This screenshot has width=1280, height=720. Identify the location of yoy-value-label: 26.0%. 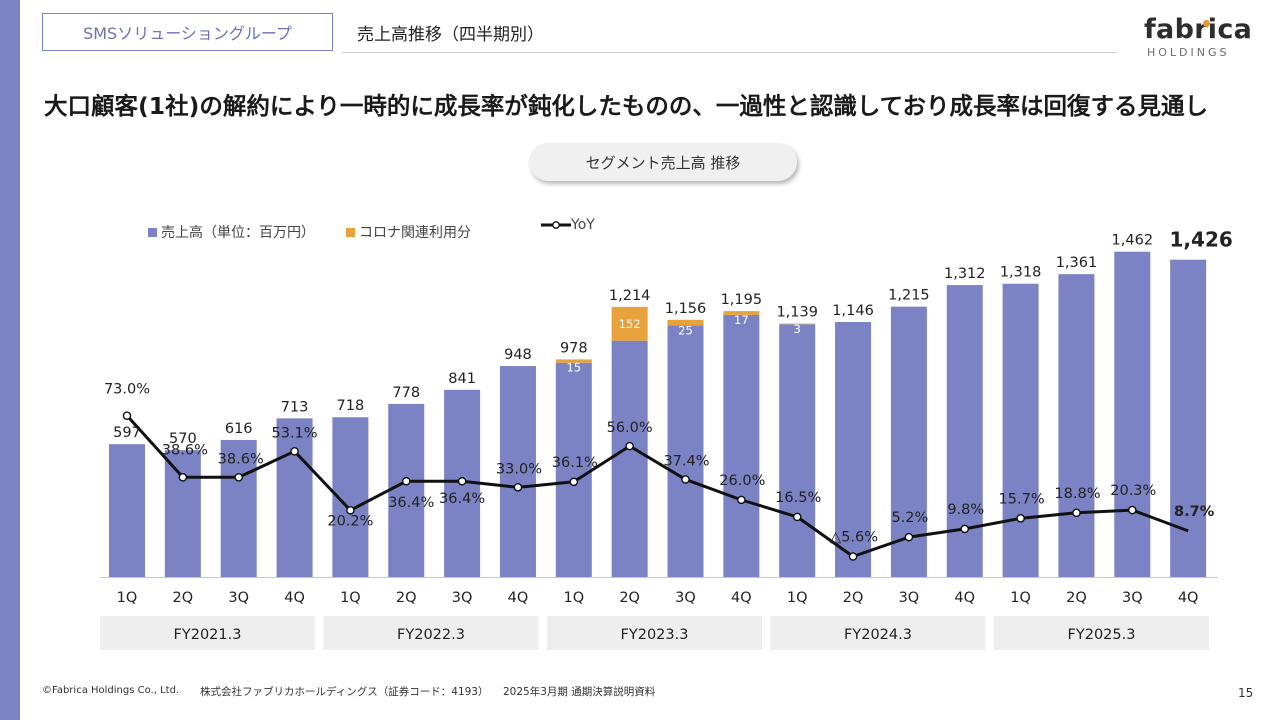
(742, 481).